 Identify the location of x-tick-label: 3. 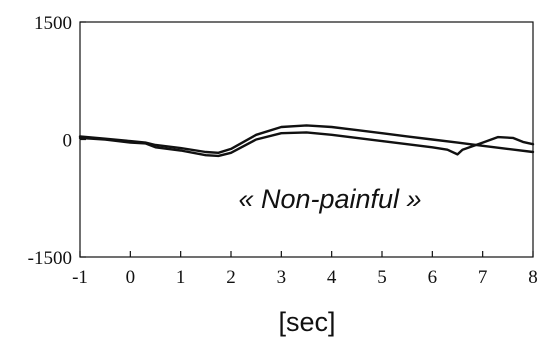
(282, 277).